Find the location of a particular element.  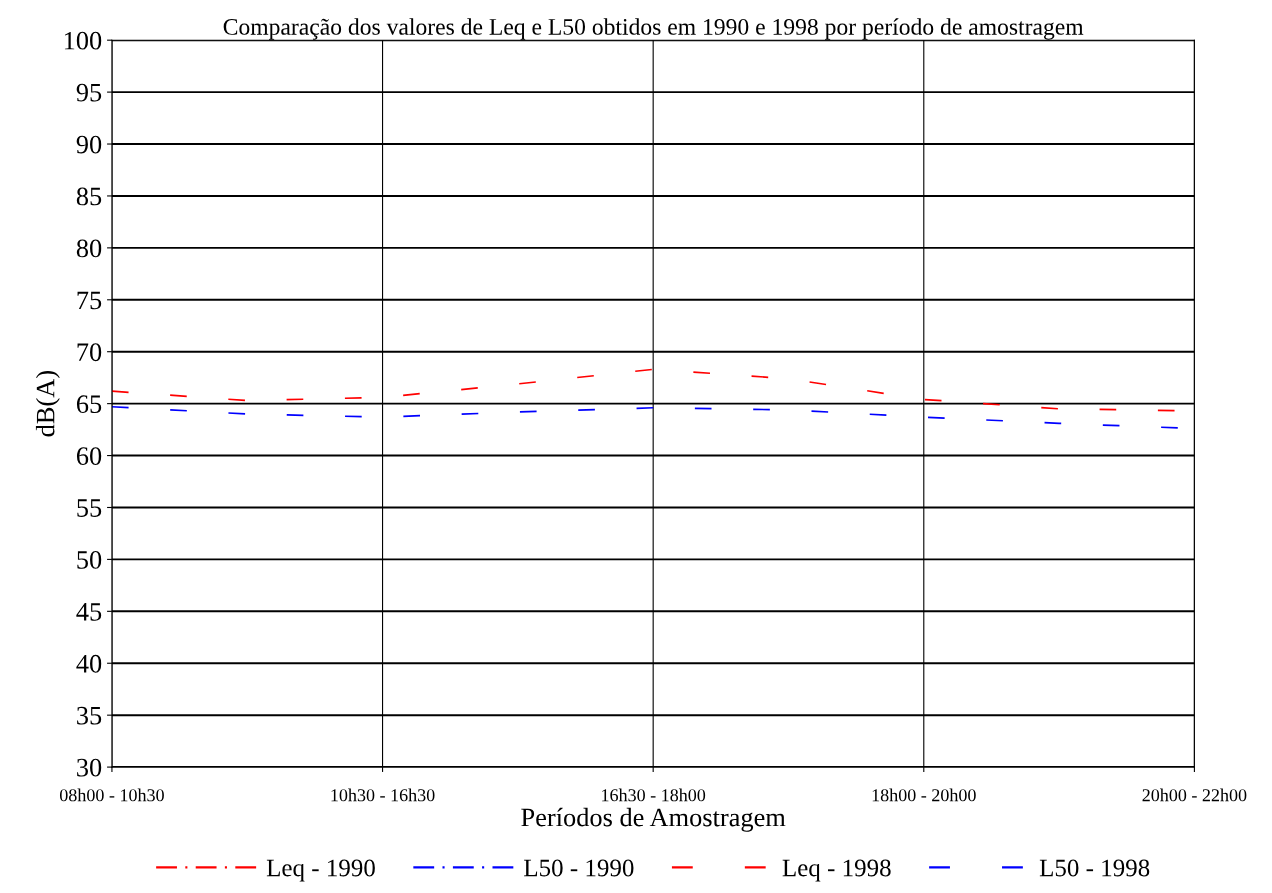

y-tick-label: 70 is located at coordinates (89, 352).